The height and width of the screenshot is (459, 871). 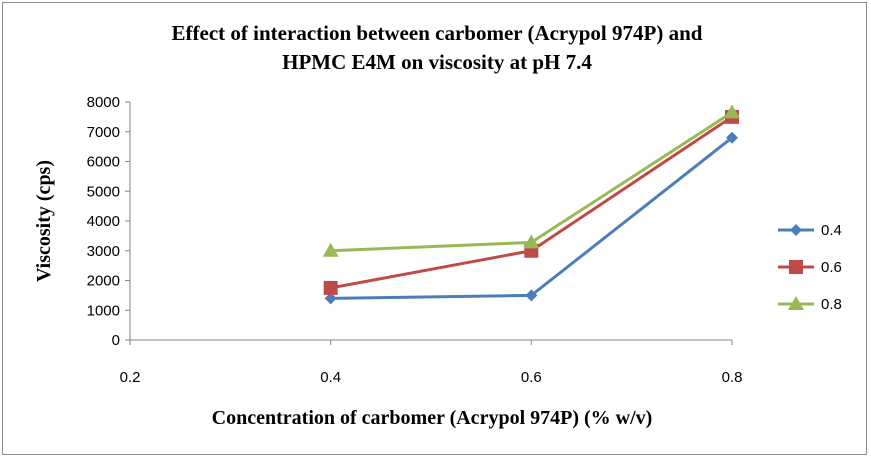 I want to click on y-tick-label: 3000, so click(x=103, y=251).